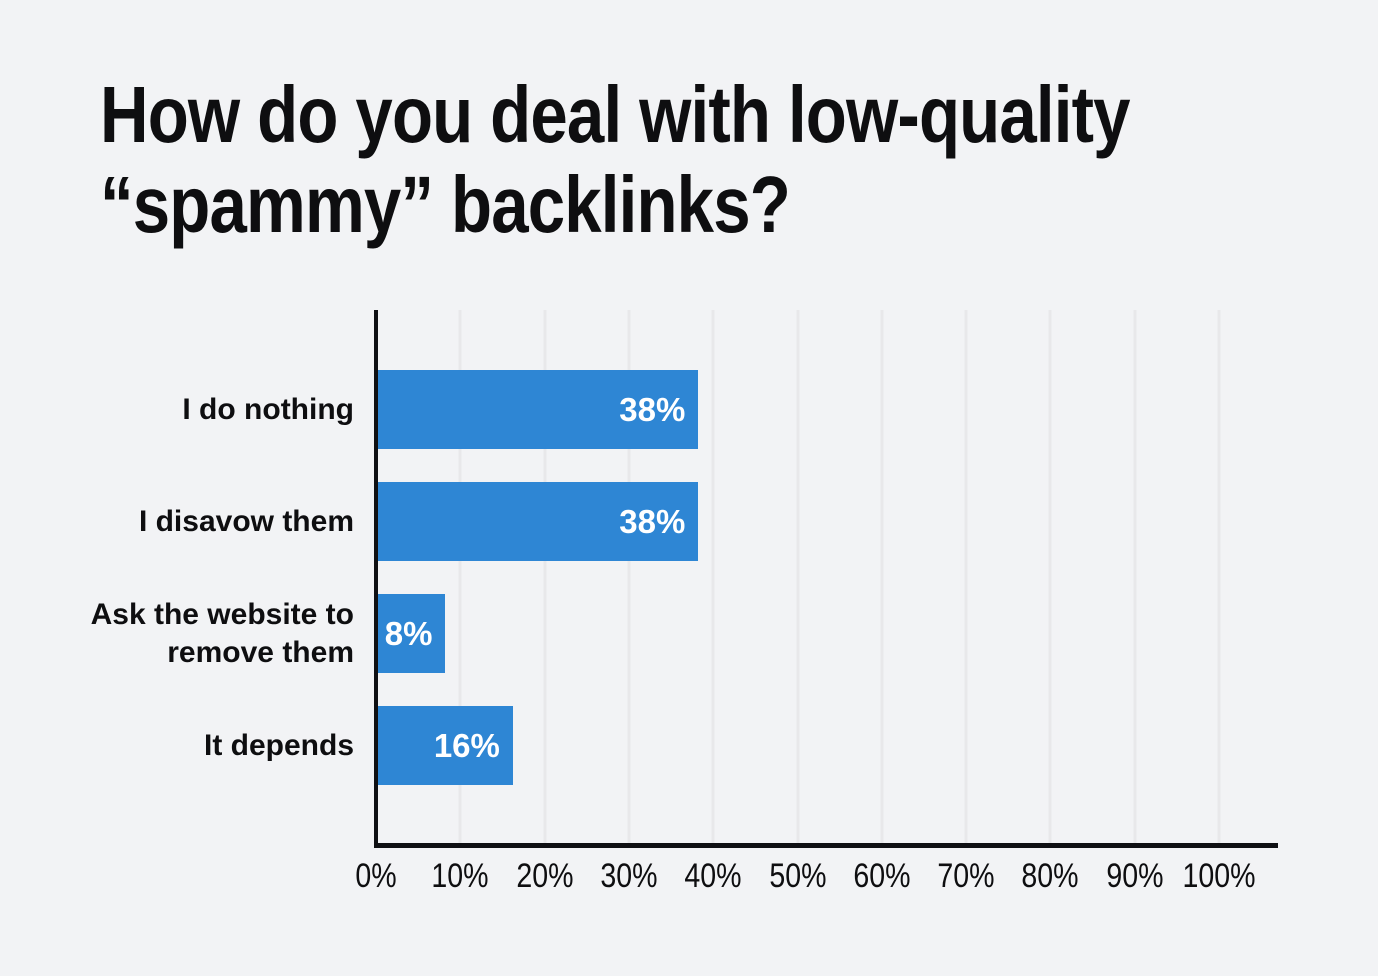 The image size is (1378, 976). What do you see at coordinates (445, 204) in the screenshot?
I see `chart-title-line-2: “spammy” backlinks?` at bounding box center [445, 204].